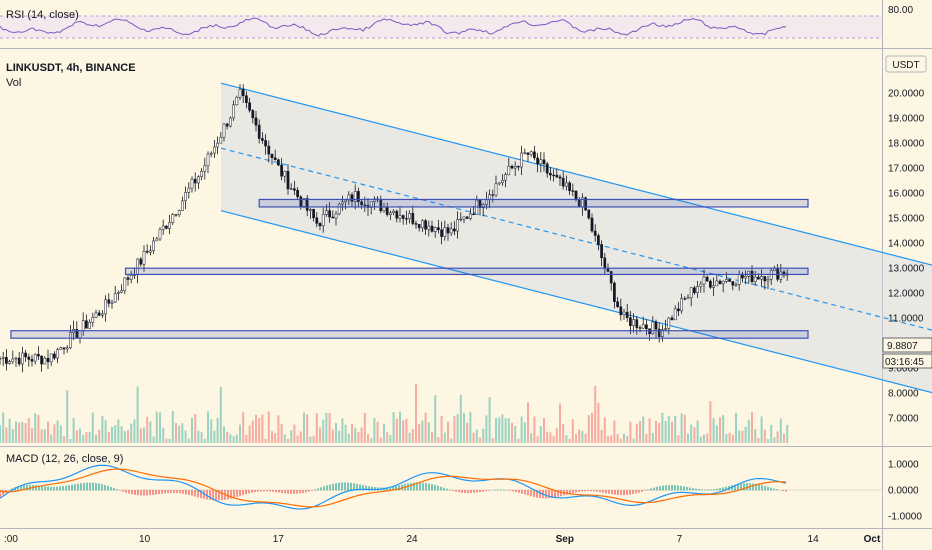 The image size is (932, 550). I want to click on price-tick-label: 13.0000, so click(906, 269).